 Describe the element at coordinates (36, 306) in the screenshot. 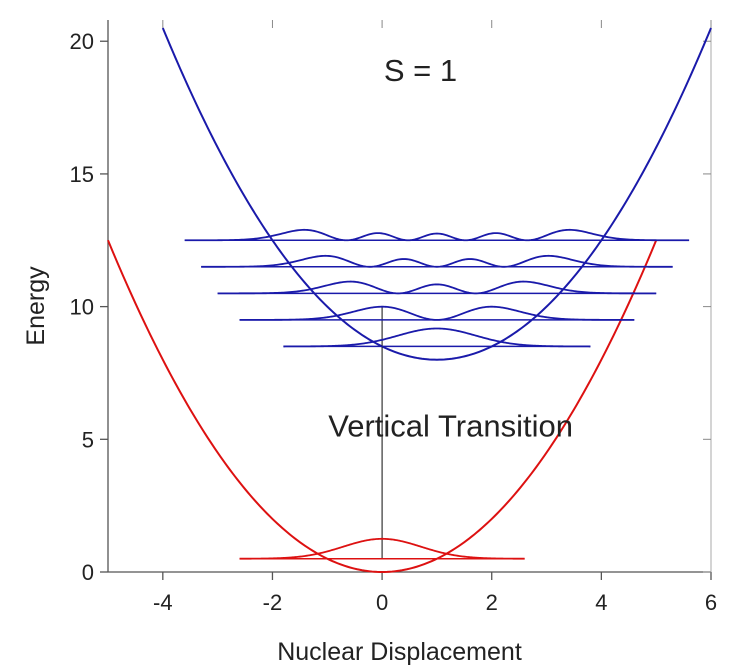

I see `y-axis-label: Energy` at that location.